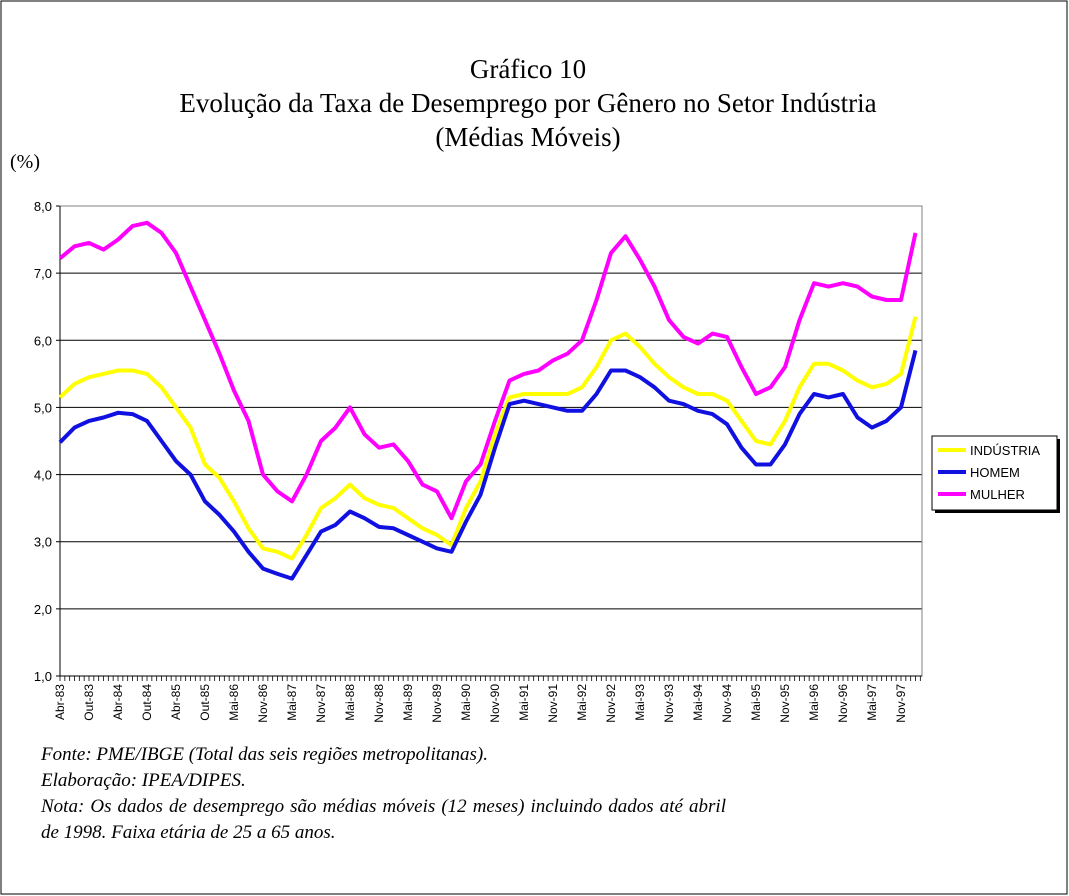  What do you see at coordinates (43, 273) in the screenshot?
I see `y-tick-label: 7,0` at bounding box center [43, 273].